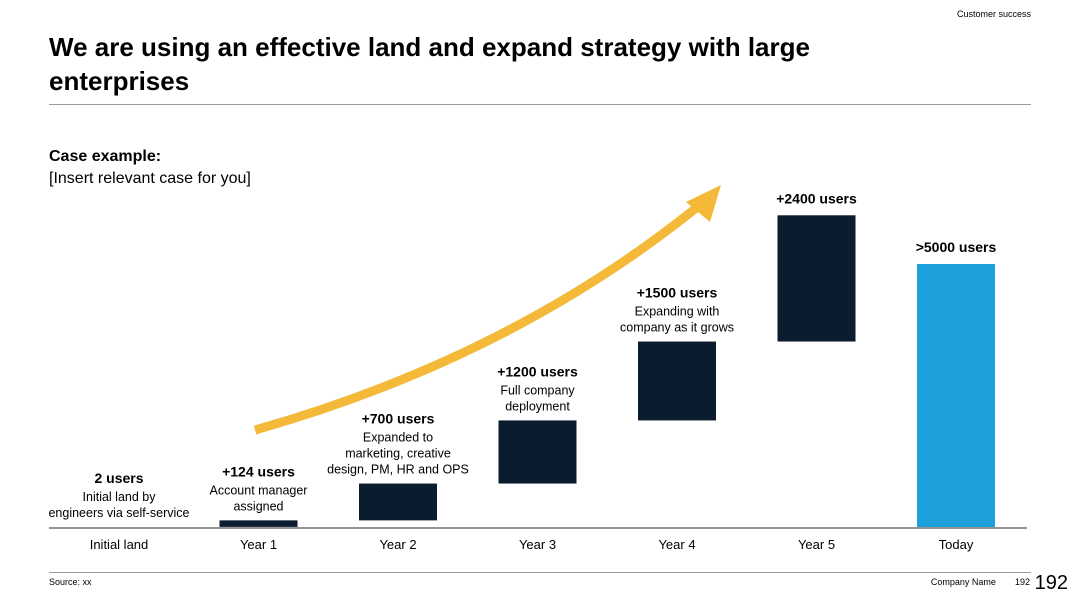  What do you see at coordinates (677, 328) in the screenshot?
I see `bar-description: company as it grows` at bounding box center [677, 328].